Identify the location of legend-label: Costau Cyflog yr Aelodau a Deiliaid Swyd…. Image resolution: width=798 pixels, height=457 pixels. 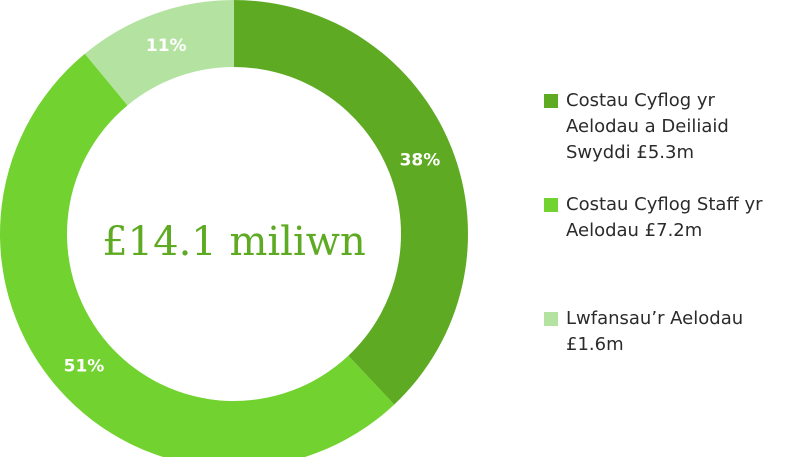
(647, 126).